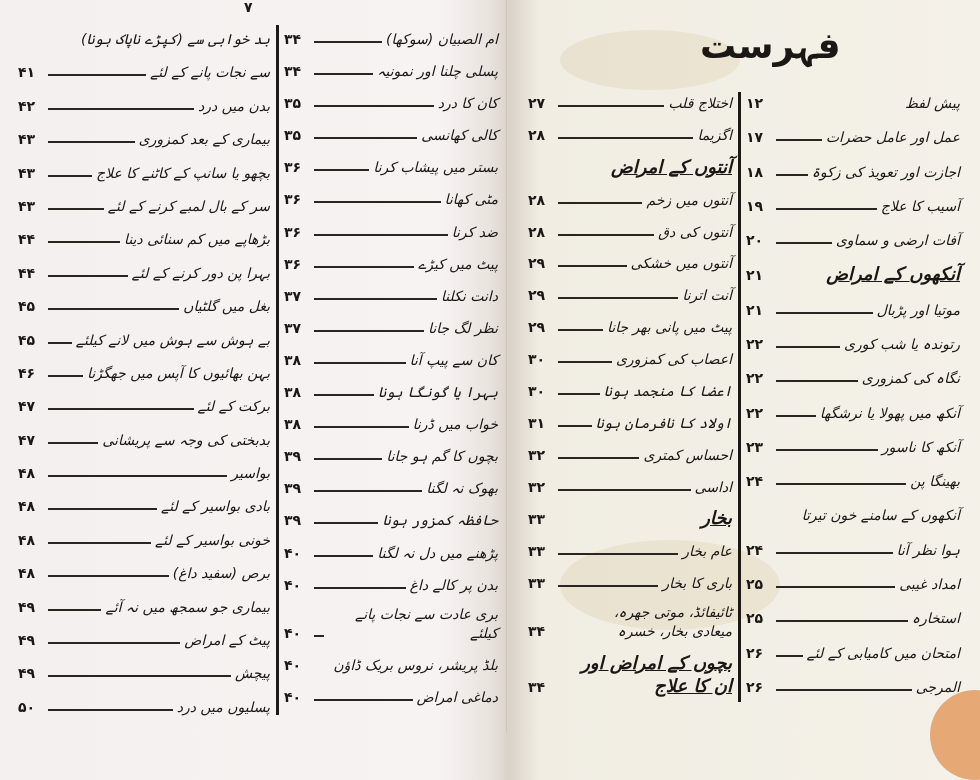 Image resolution: width=980 pixels, height=780 pixels. I want to click on toc-entry: بڑھاپے میں کم سنائی دینا ۴۴, so click(144, 239).